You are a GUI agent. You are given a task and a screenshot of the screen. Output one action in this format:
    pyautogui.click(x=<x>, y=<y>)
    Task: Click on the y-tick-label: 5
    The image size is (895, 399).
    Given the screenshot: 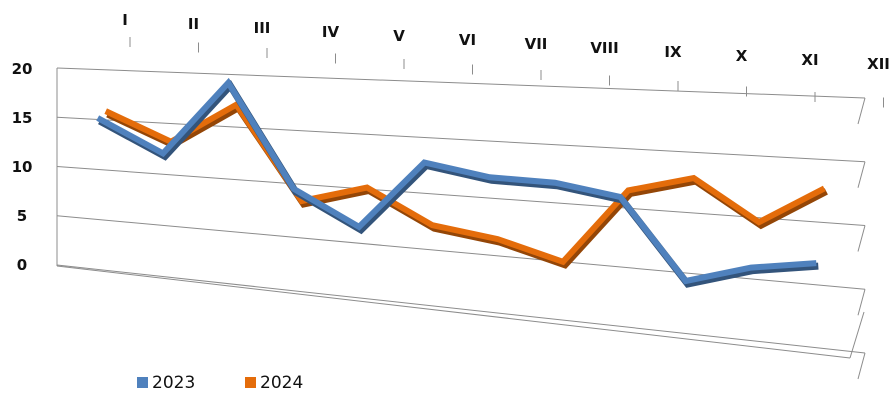 What is the action you would take?
    pyautogui.click(x=22, y=216)
    